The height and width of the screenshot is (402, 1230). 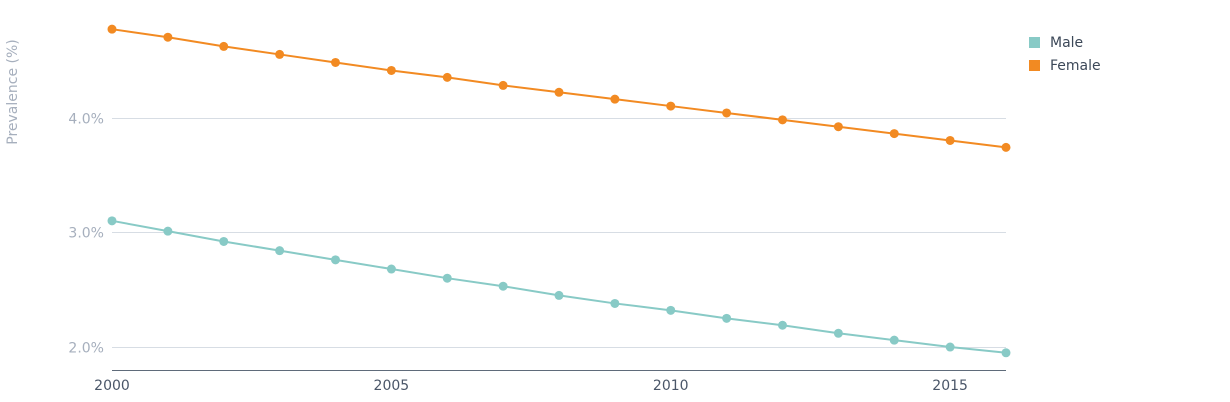 What do you see at coordinates (13, 92) in the screenshot?
I see `y-axis-label: Prevalence (%)` at bounding box center [13, 92].